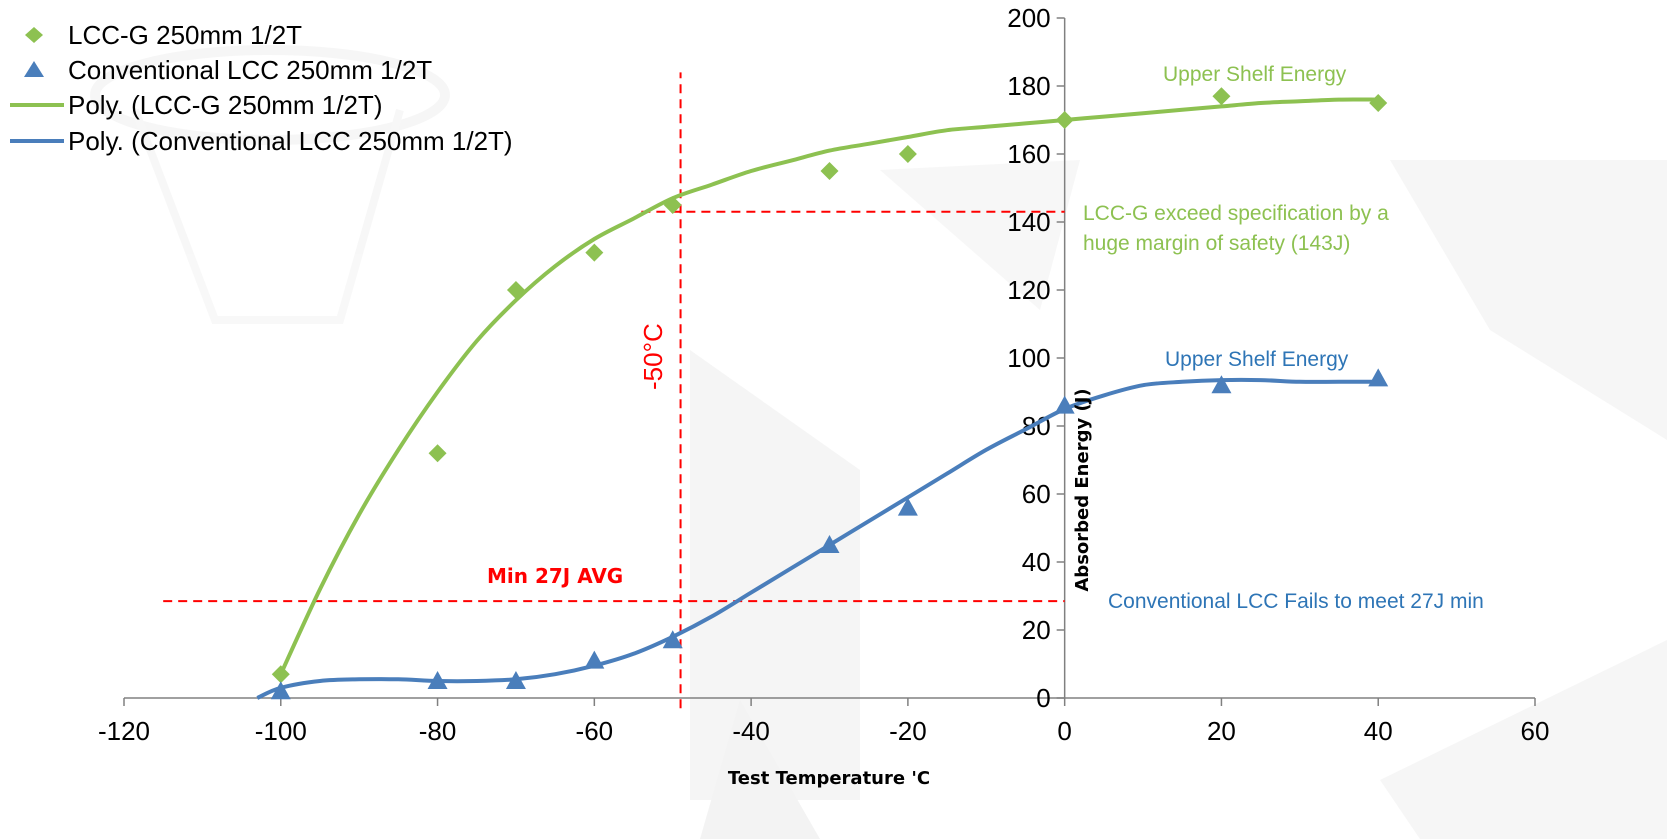  What do you see at coordinates (1236, 213) in the screenshot?
I see `annotation-spec-note-line-1: LCC-G exceed specification by a` at bounding box center [1236, 213].